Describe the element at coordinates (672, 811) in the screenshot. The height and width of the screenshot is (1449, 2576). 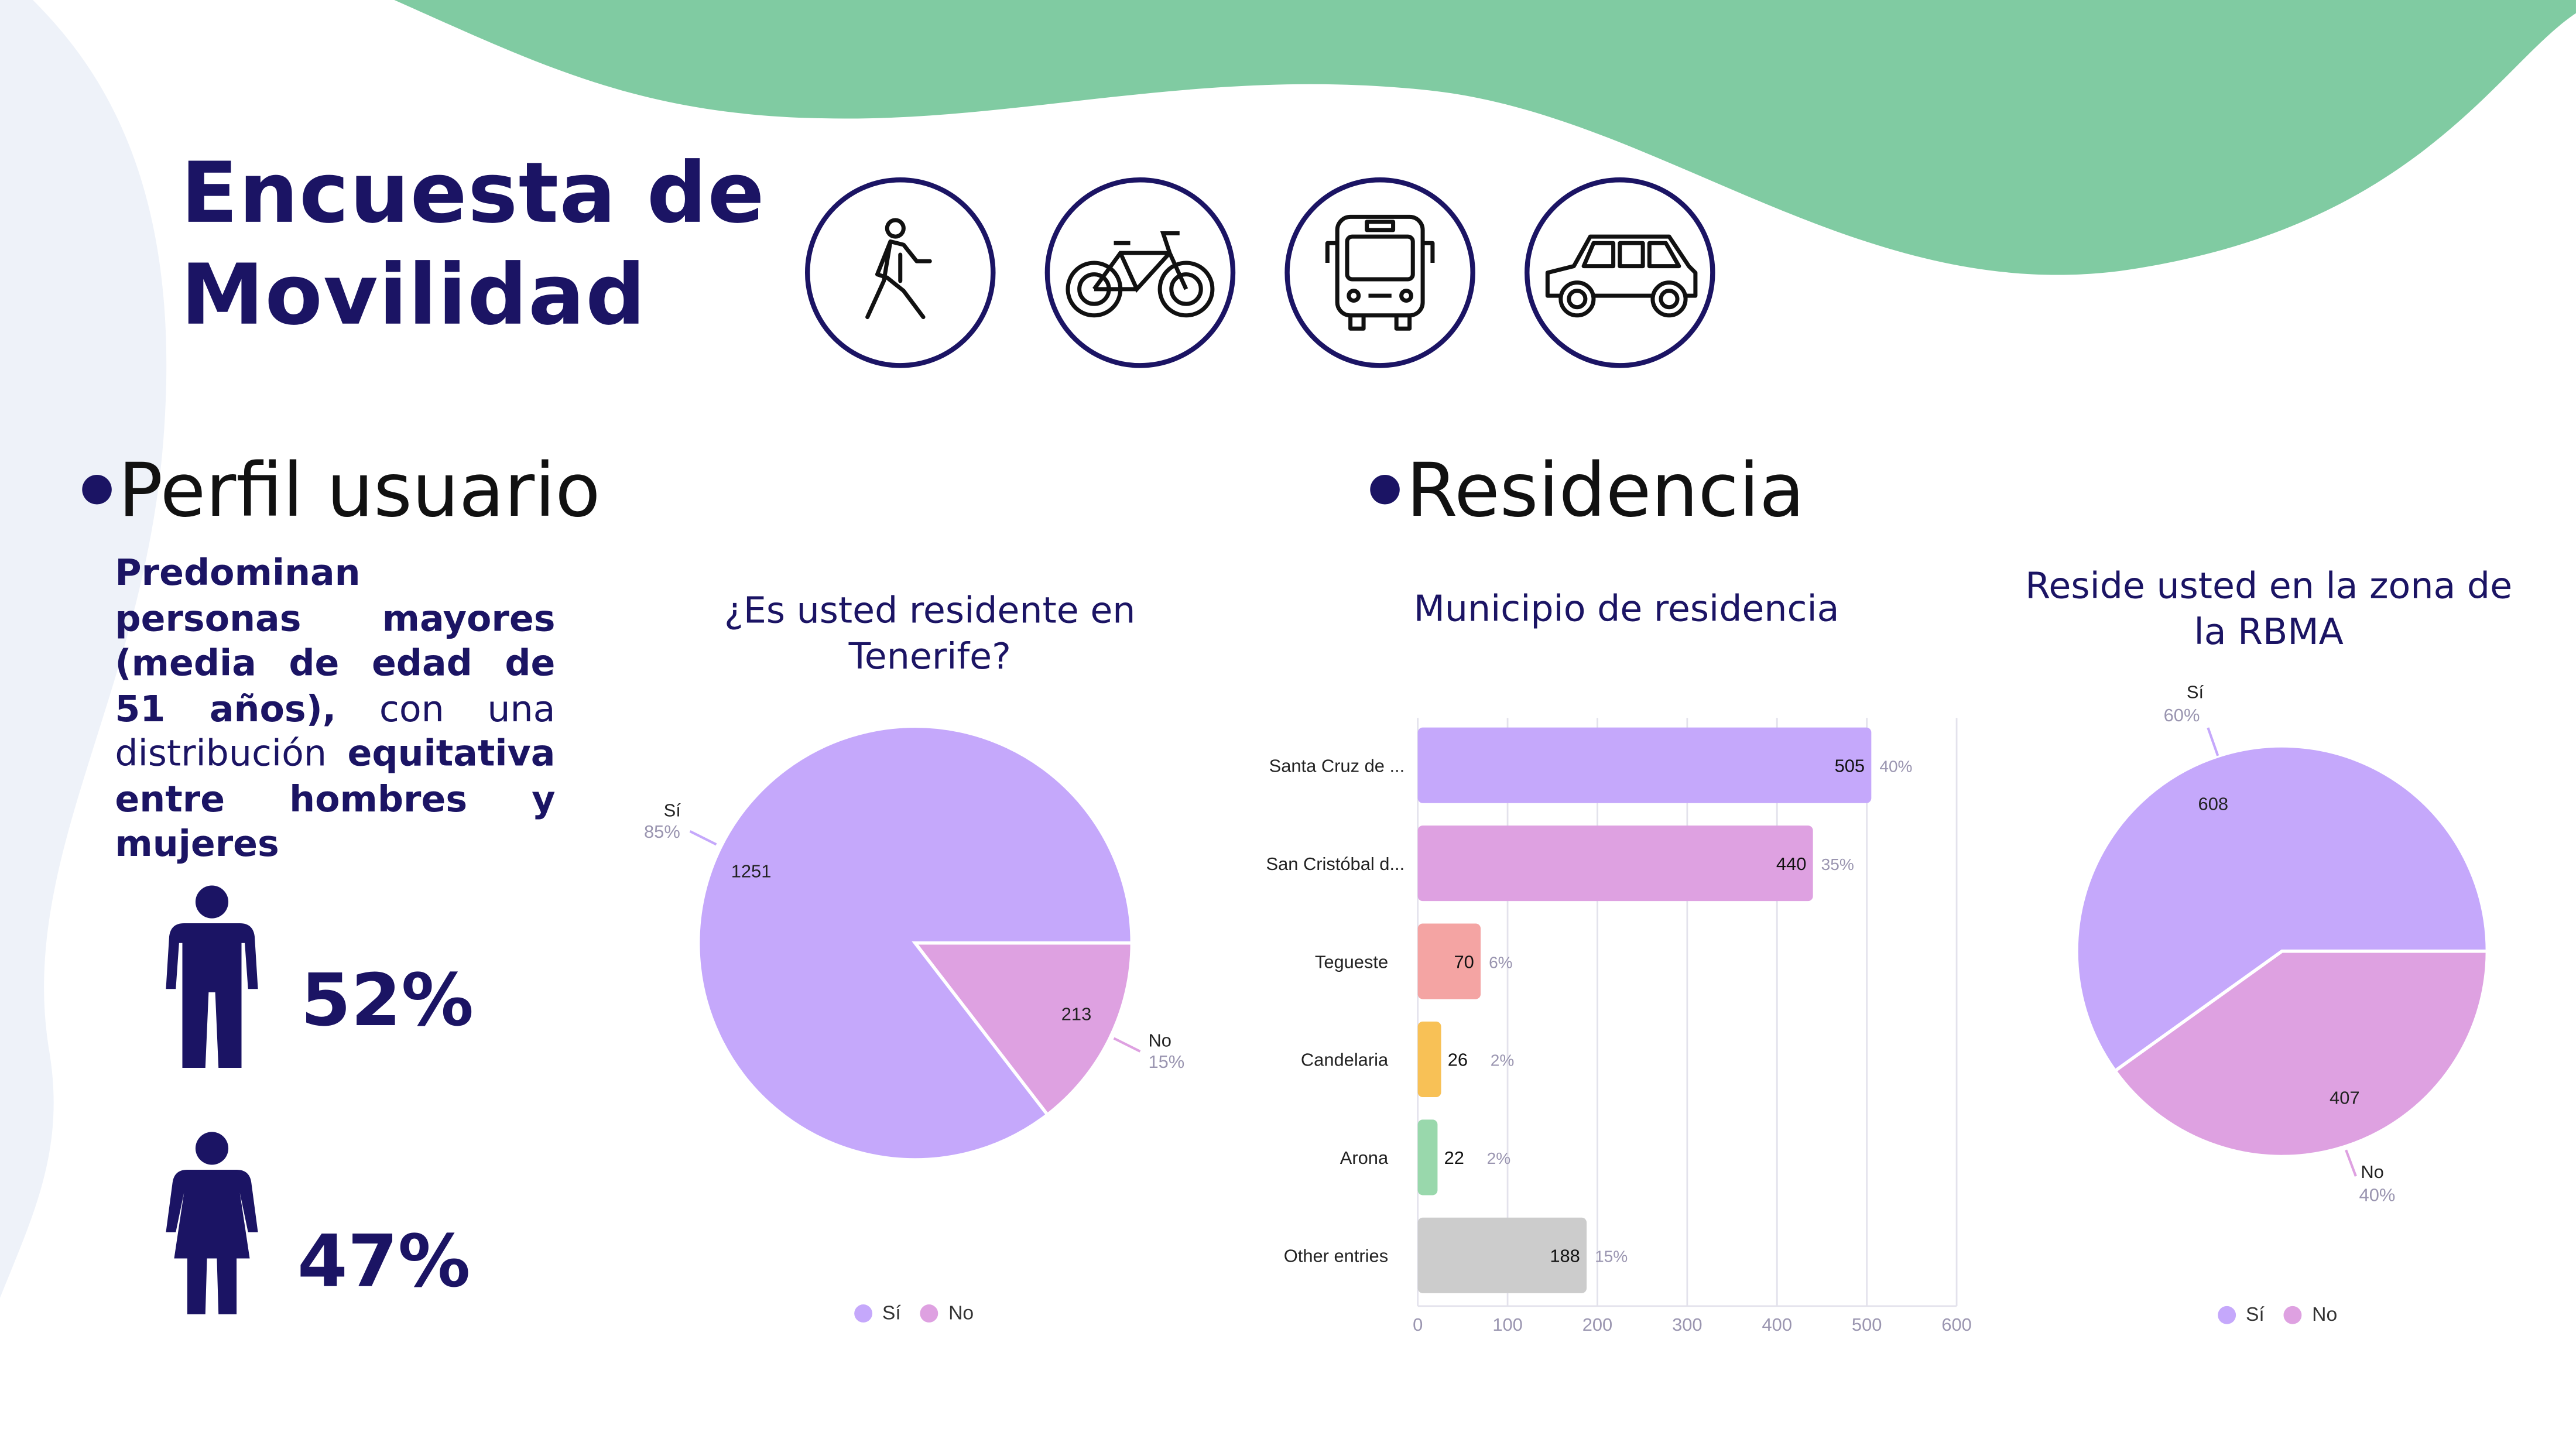
I see `pie1-label-si: Sí` at that location.